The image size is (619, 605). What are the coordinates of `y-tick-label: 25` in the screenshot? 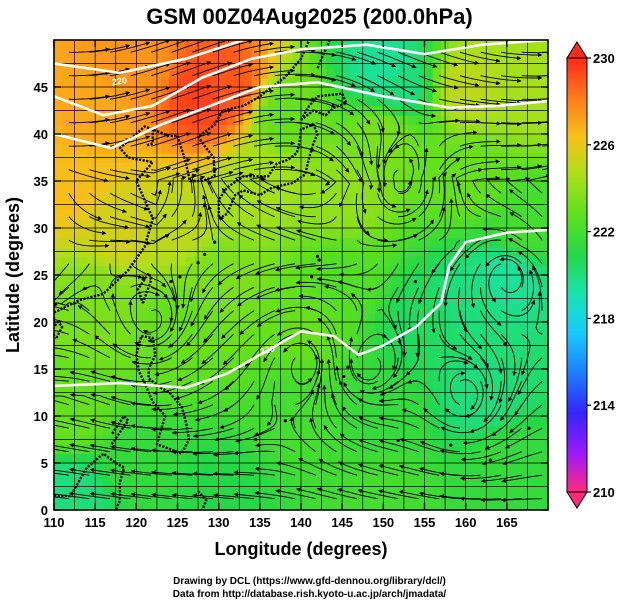 It's located at (41, 275).